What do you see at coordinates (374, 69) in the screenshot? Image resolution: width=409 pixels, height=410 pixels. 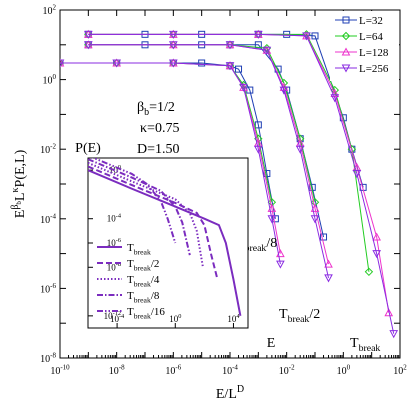 I see `legend-label: L=256` at bounding box center [374, 69].